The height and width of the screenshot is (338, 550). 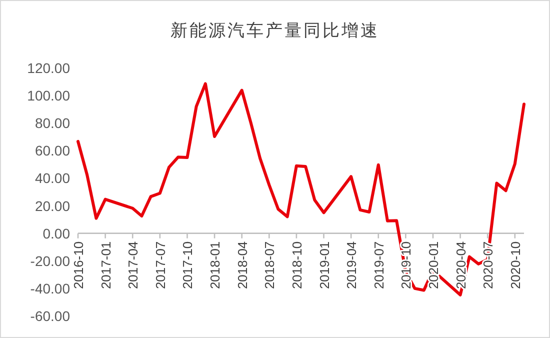 What do you see at coordinates (160, 265) in the screenshot?
I see `x-tick-label: 2017-07` at bounding box center [160, 265].